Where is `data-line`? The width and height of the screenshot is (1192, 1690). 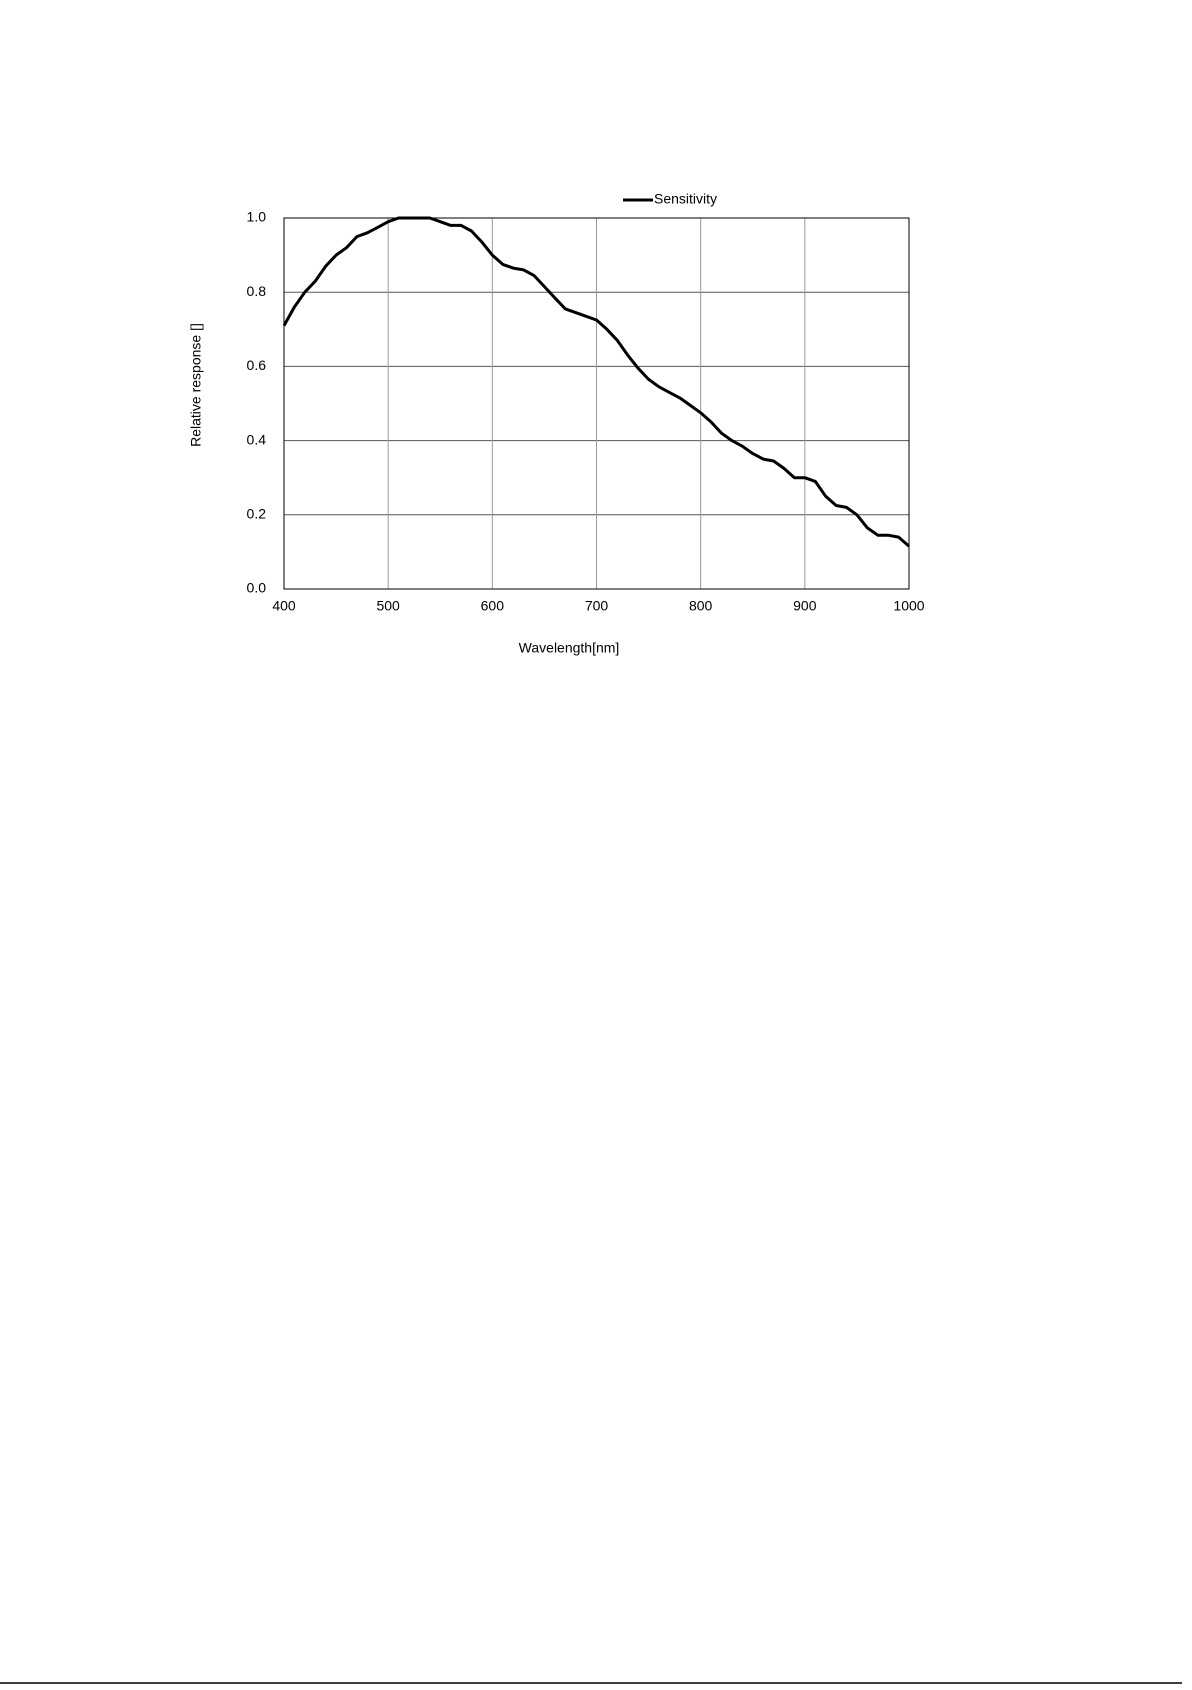 data-line is located at coordinates (596, 382).